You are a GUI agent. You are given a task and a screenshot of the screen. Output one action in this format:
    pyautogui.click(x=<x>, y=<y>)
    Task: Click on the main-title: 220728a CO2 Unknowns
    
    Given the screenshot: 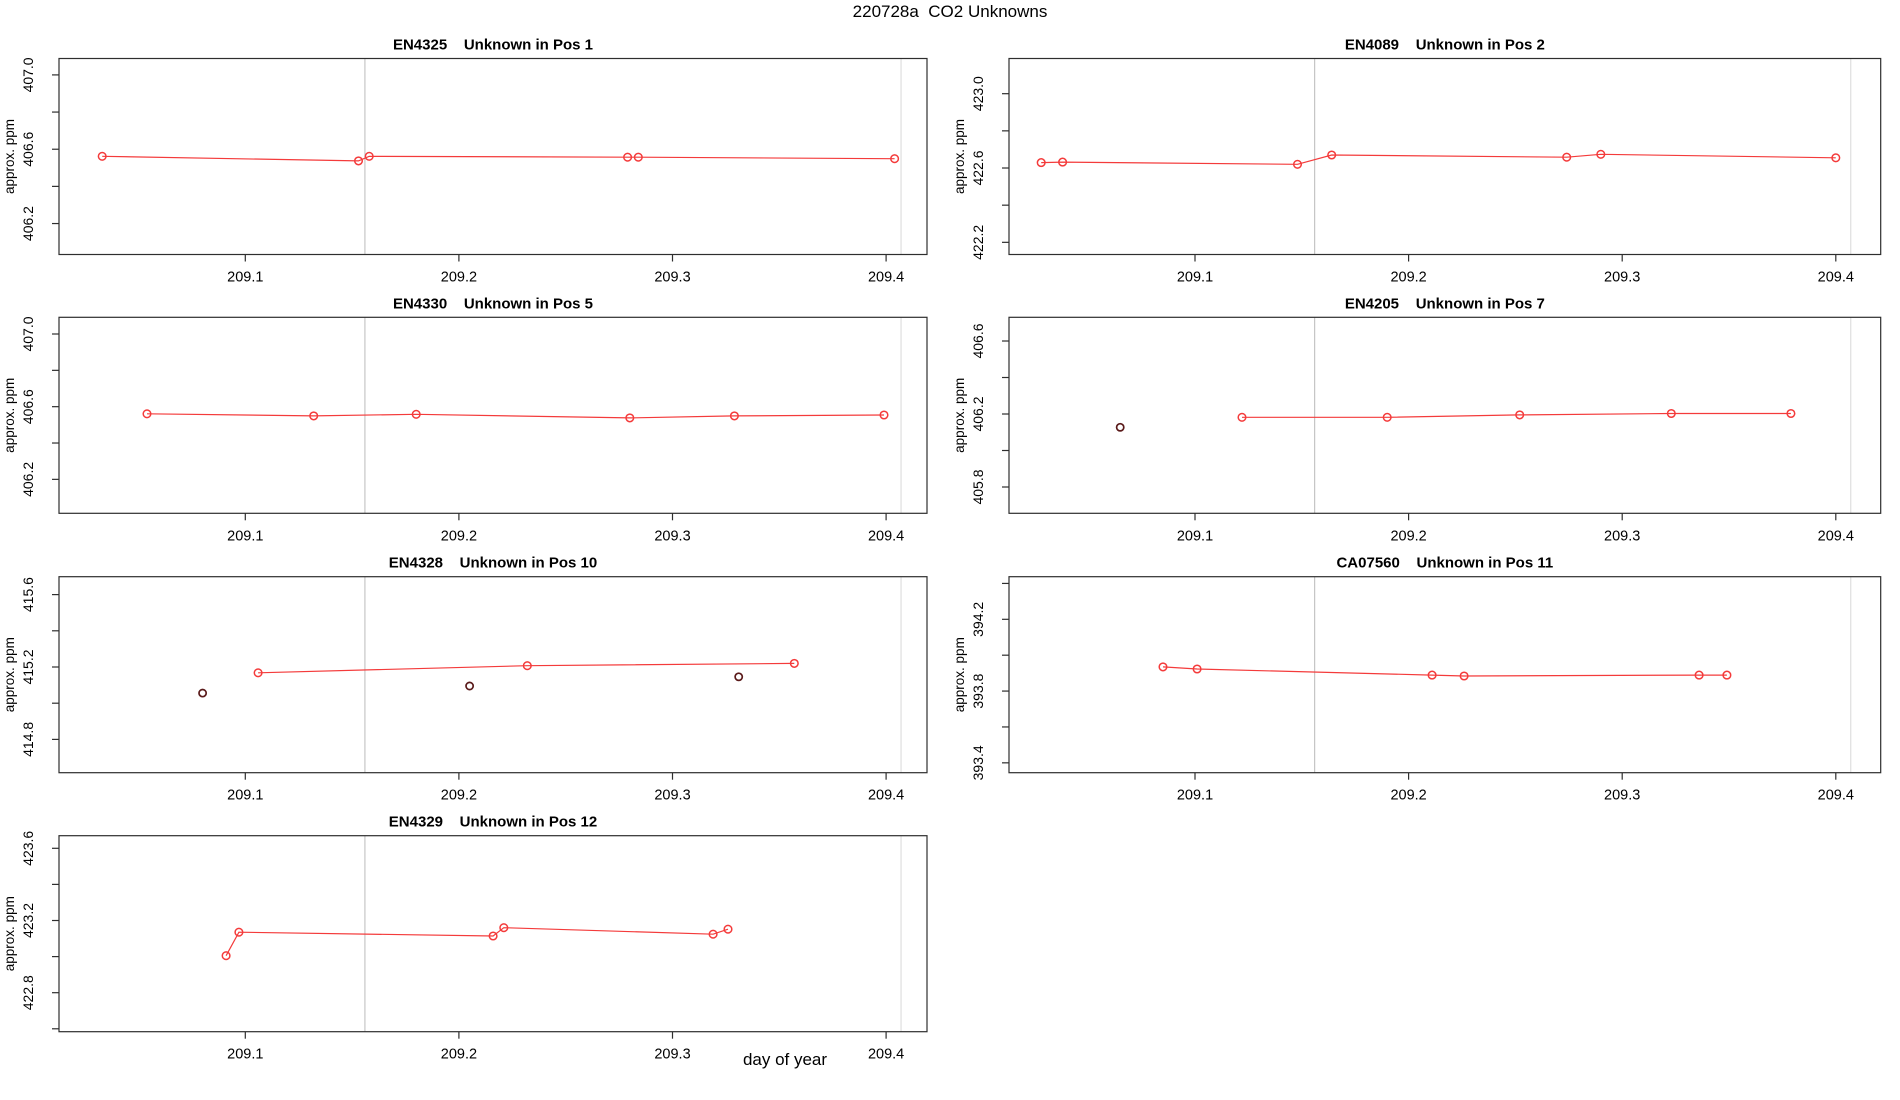 What is the action you would take?
    pyautogui.click(x=950, y=11)
    